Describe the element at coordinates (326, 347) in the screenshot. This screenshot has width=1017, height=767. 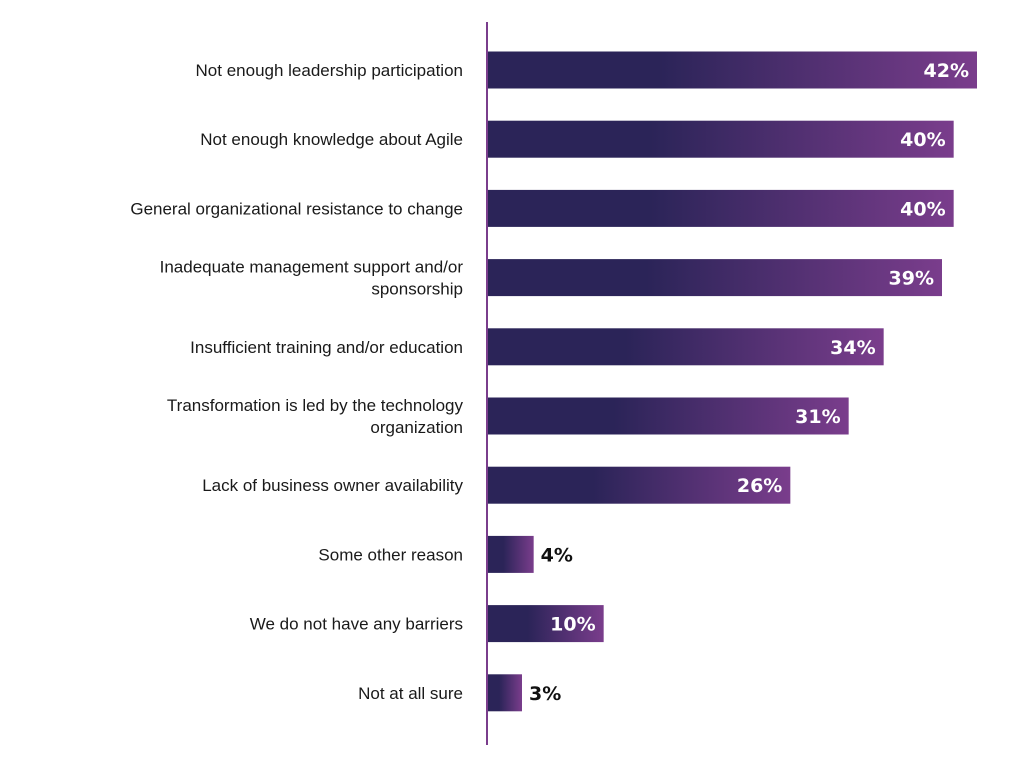
I see `category-label: Insufficient training and/or education` at that location.